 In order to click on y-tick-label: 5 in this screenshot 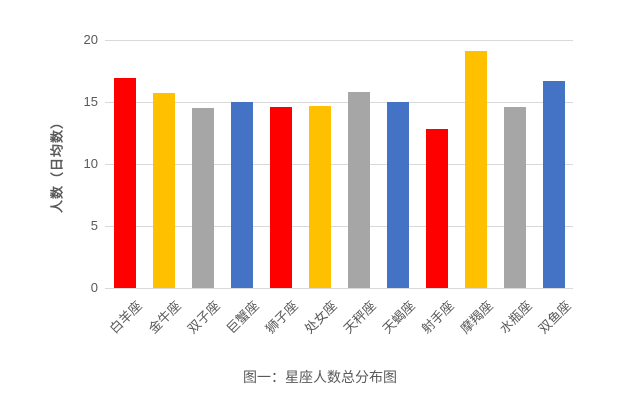, I will do `click(94, 225)`.